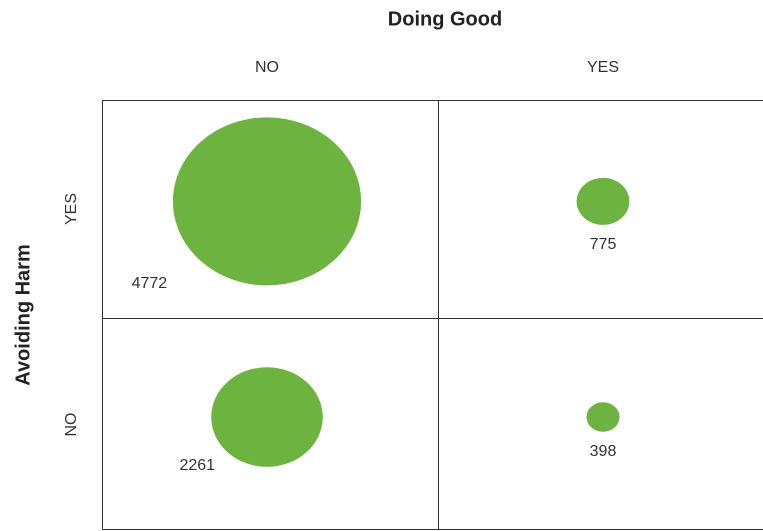 The height and width of the screenshot is (531, 763). Describe the element at coordinates (71, 425) in the screenshot. I see `y-category-label: NO` at that location.